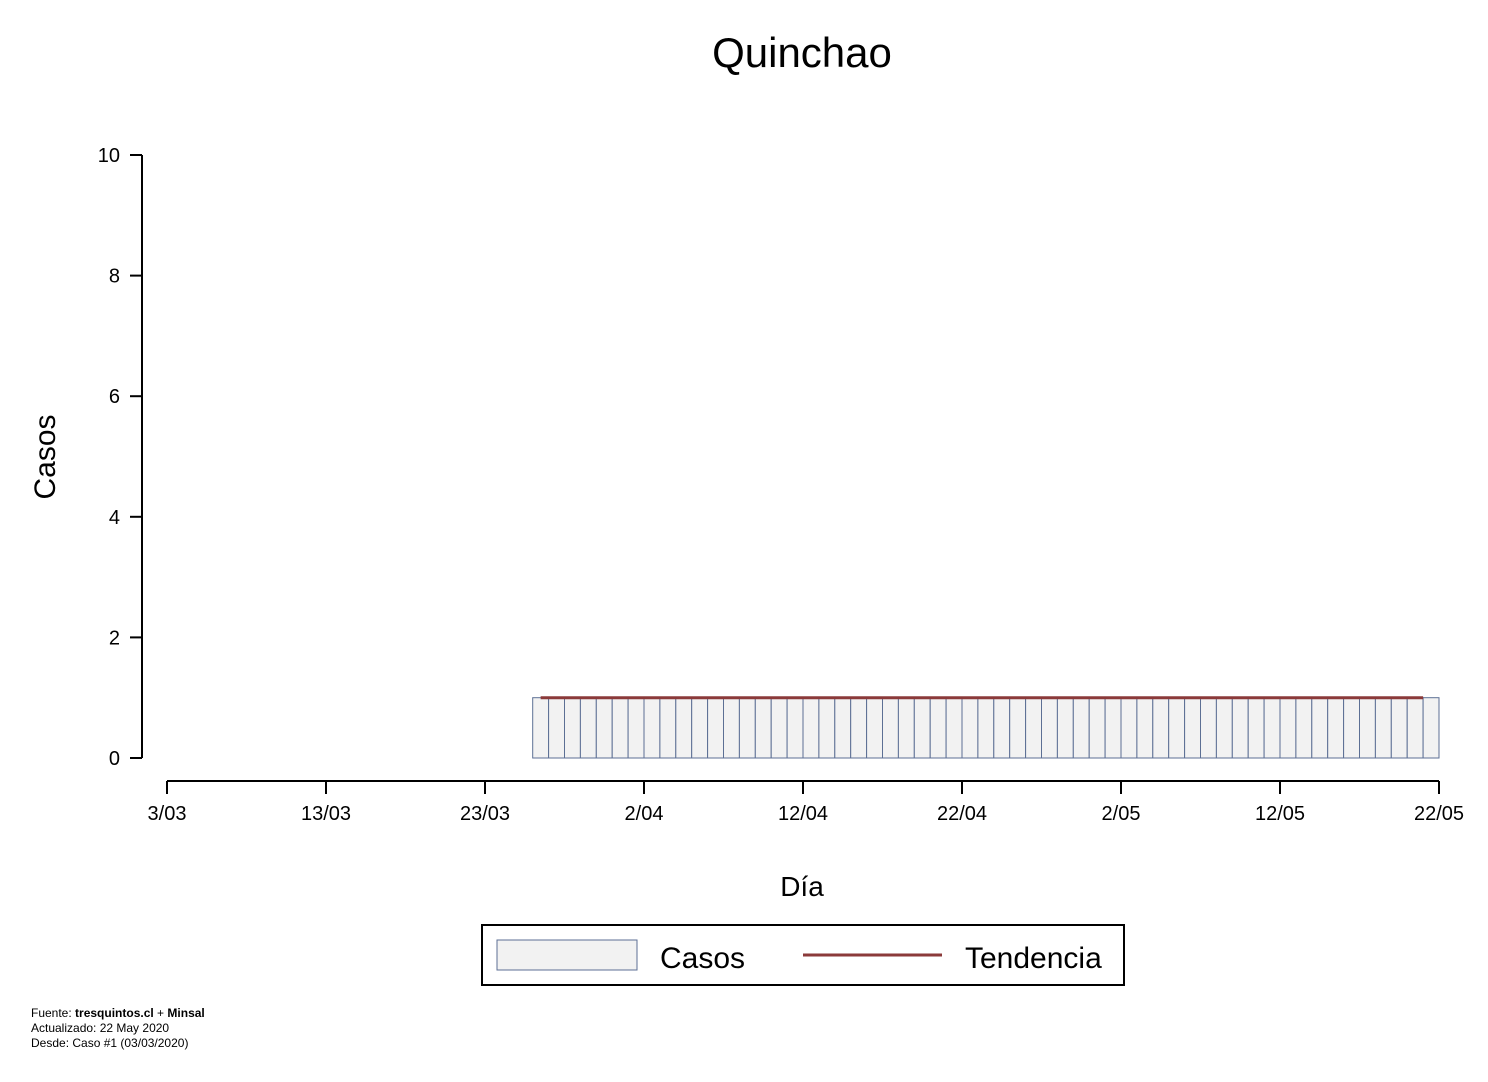 The width and height of the screenshot is (1488, 1082). Describe the element at coordinates (702, 958) in the screenshot. I see `legend-label-casos: Casos` at that location.